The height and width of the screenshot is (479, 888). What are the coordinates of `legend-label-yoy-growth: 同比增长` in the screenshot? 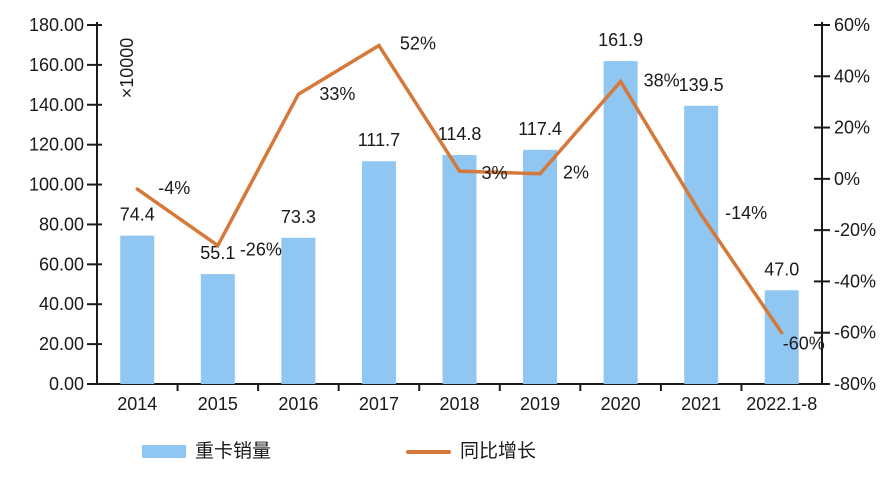 It's located at (498, 451).